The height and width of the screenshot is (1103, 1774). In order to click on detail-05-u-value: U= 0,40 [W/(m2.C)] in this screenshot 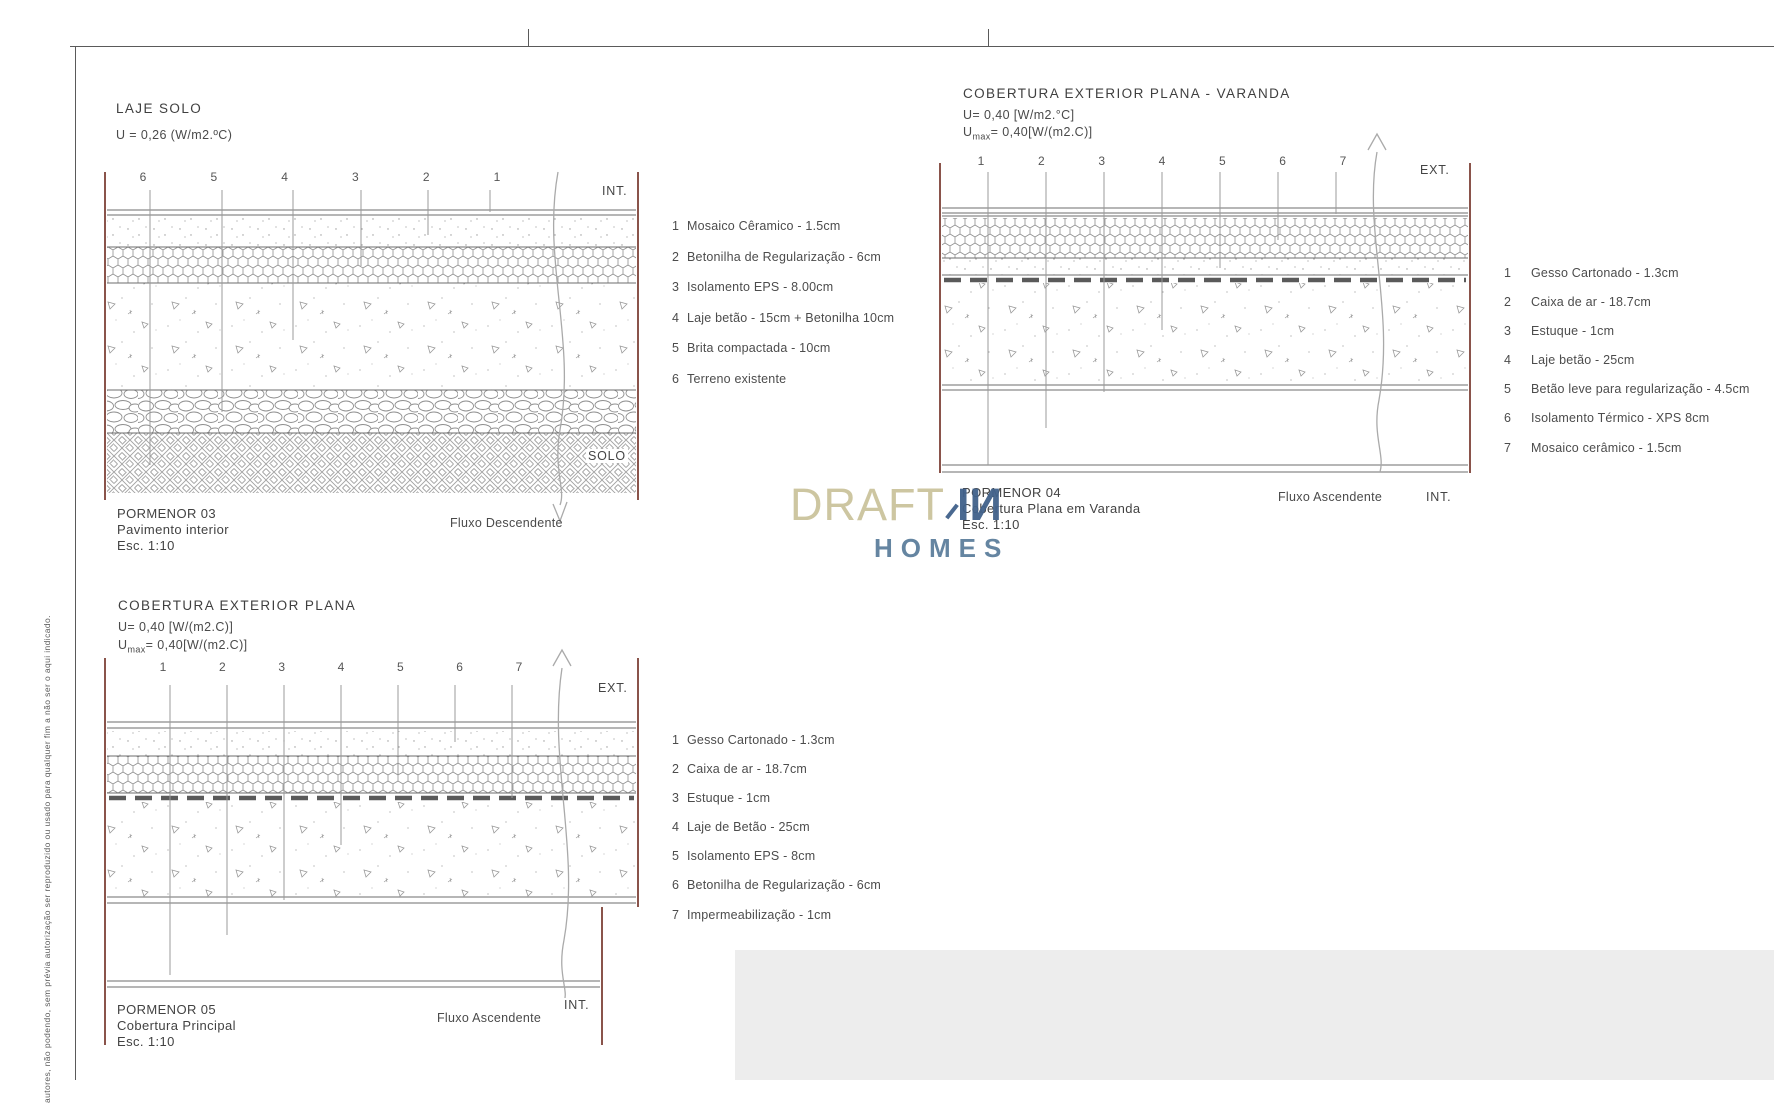, I will do `click(176, 627)`.